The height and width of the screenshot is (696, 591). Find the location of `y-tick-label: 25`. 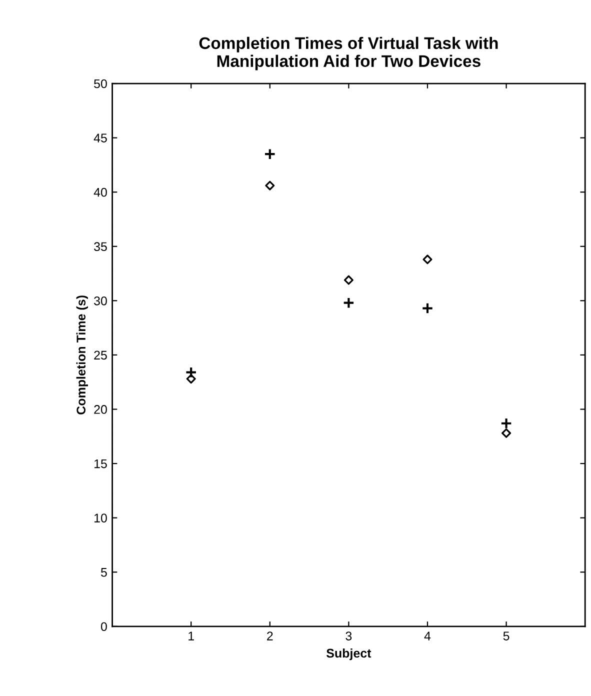

y-tick-label: 25 is located at coordinates (100, 355).